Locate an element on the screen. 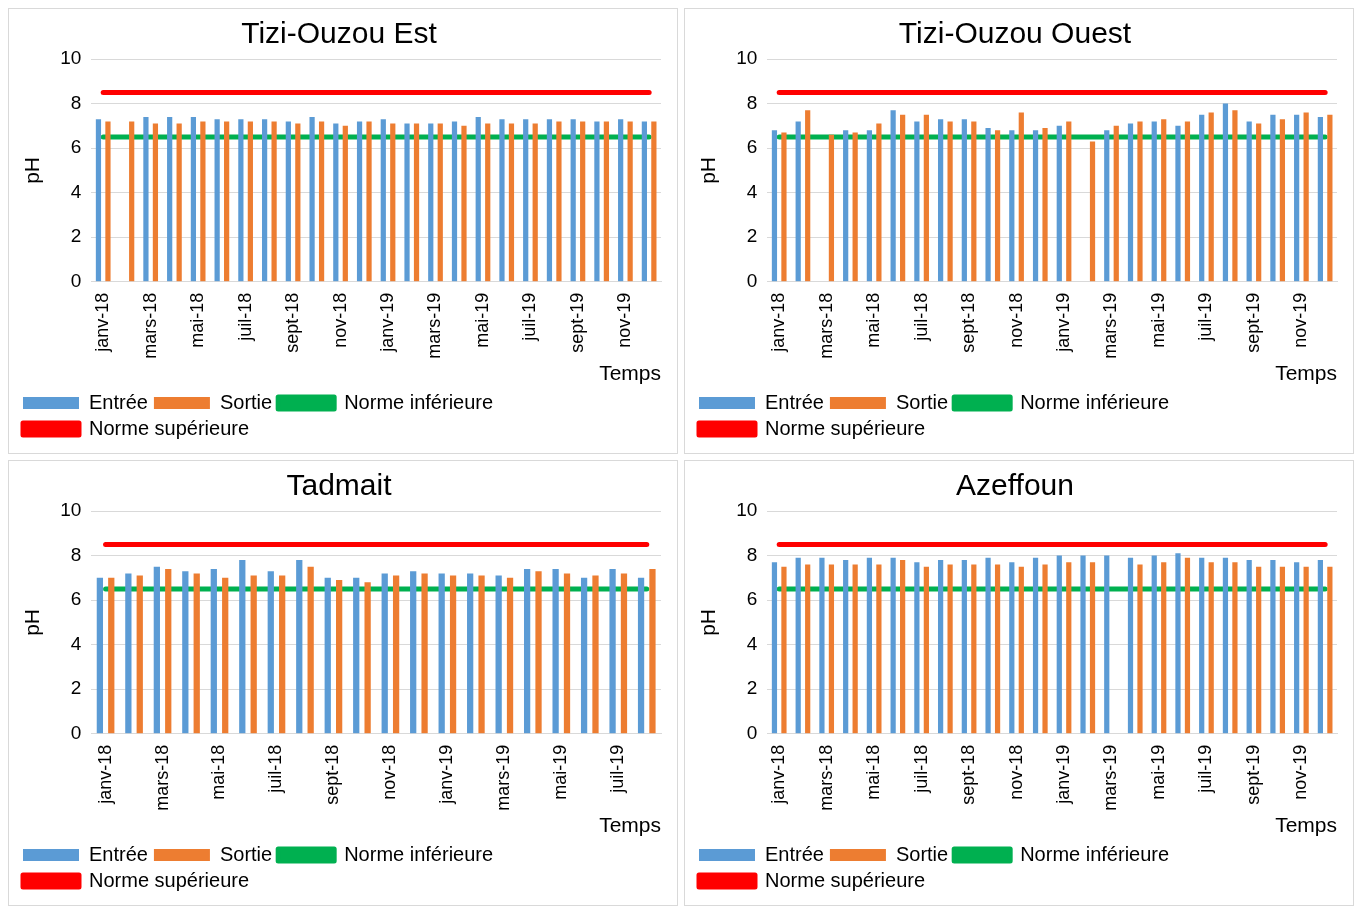 The height and width of the screenshot is (921, 1368). chart-title: Tadmait is located at coordinates (339, 485).